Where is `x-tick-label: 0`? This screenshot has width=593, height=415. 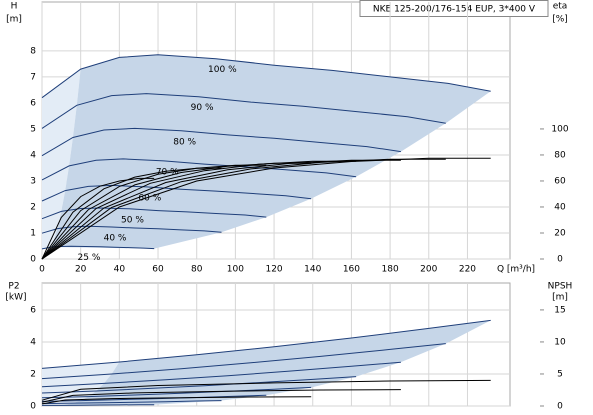
x-tick-label: 0 is located at coordinates (42, 270).